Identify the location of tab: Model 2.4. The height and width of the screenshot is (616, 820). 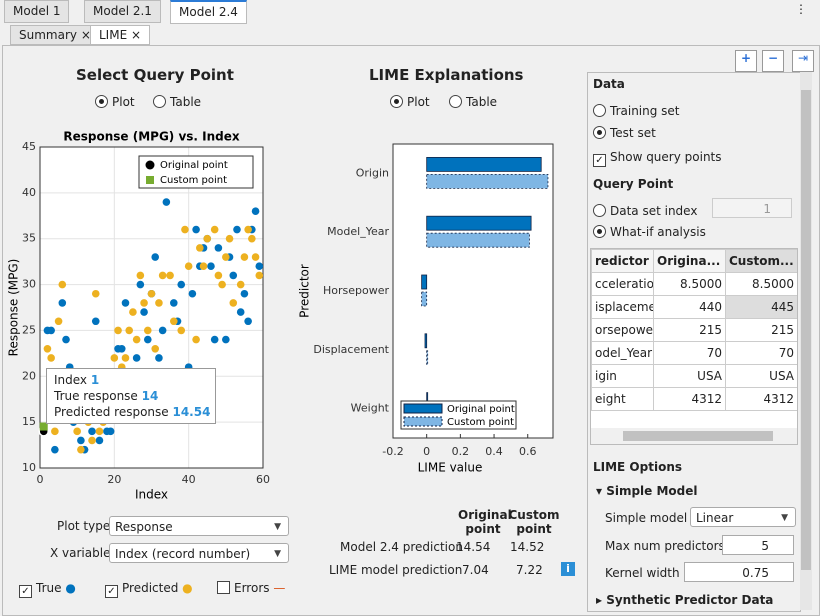
(208, 12).